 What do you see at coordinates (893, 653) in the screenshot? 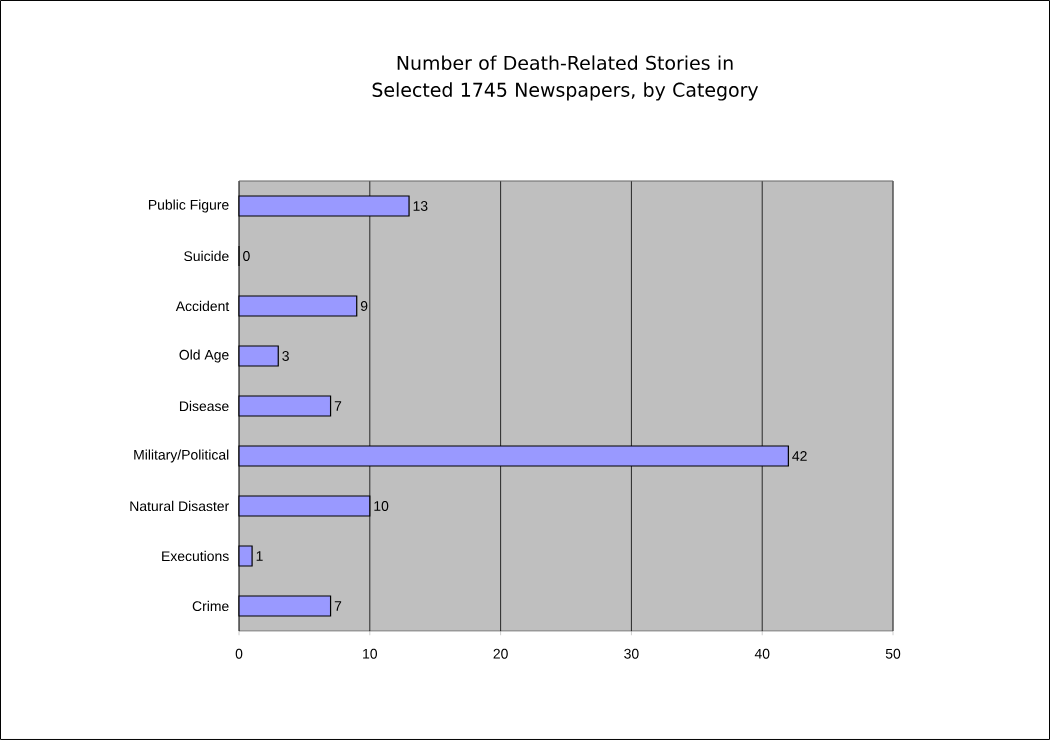
I see `x-tick-label: 50` at bounding box center [893, 653].